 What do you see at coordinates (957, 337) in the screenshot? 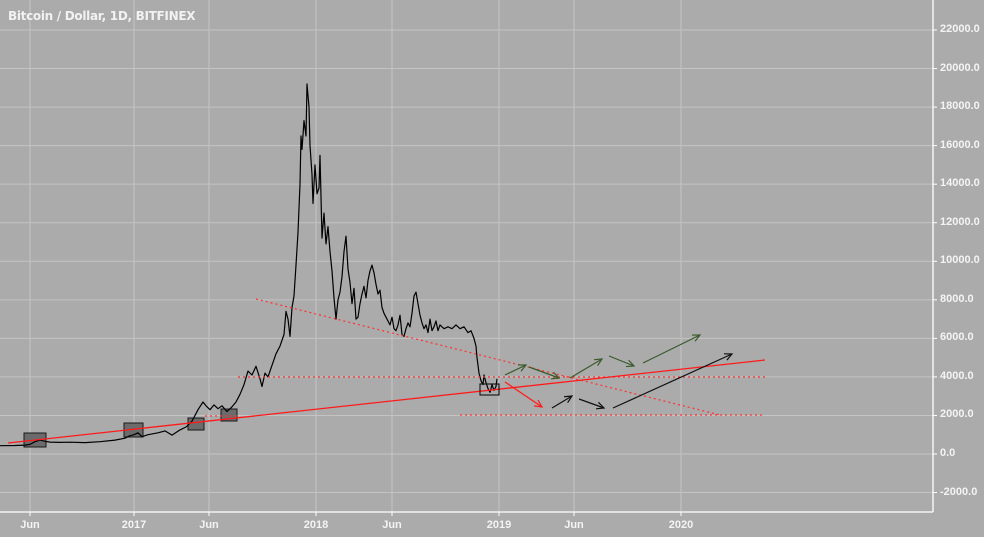
I see `y-tick-label: 6000.0` at bounding box center [957, 337].